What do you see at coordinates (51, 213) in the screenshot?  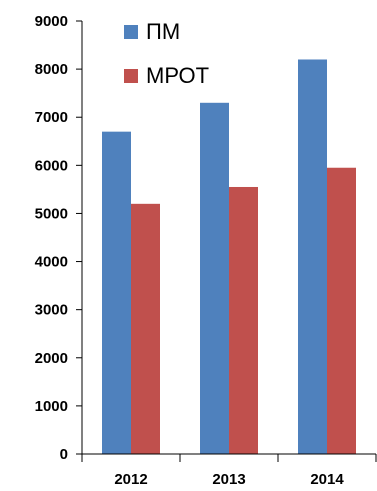 I see `y-tick-label: 5000` at bounding box center [51, 213].